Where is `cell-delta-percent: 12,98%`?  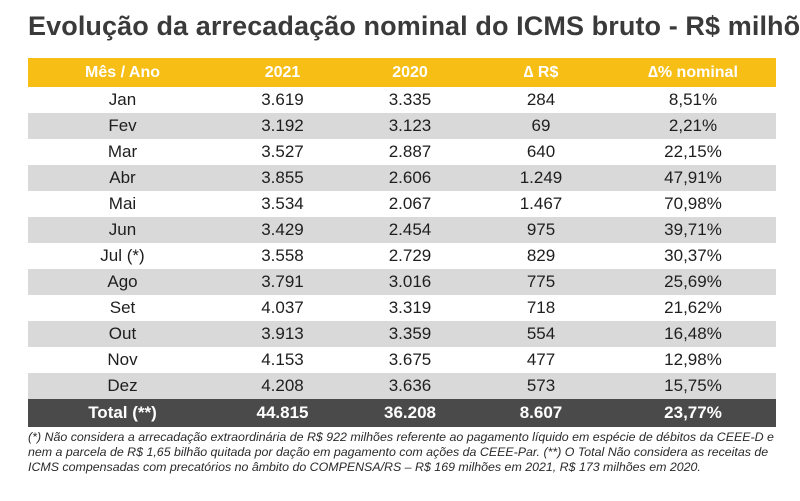
cell-delta-percent: 12,98% is located at coordinates (693, 360).